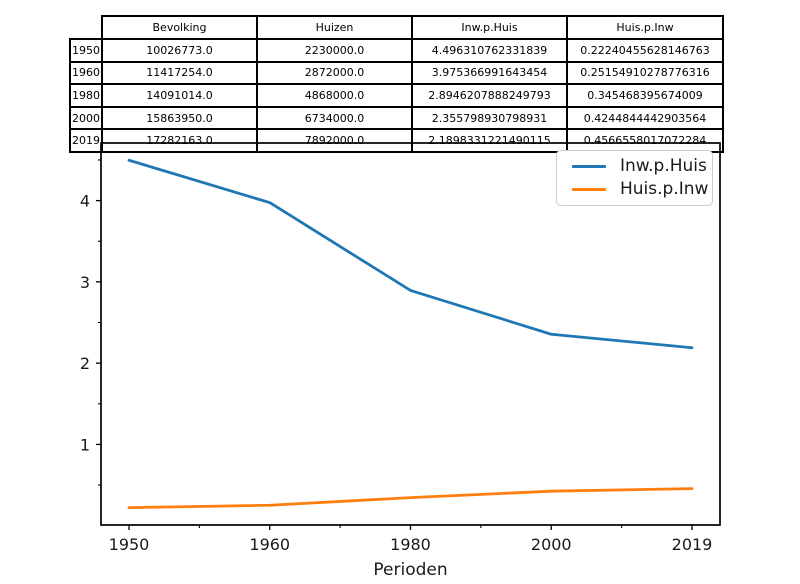 This screenshot has width=800, height=584. Describe the element at coordinates (589, 189) in the screenshot. I see `legend-line-sample-orange` at that location.